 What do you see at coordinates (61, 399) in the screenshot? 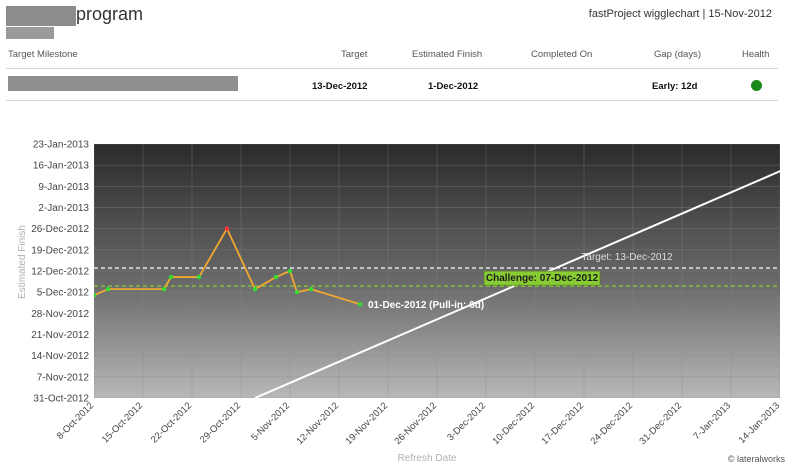
I see `y-tick-label: 31-Oct-2012` at bounding box center [61, 399].